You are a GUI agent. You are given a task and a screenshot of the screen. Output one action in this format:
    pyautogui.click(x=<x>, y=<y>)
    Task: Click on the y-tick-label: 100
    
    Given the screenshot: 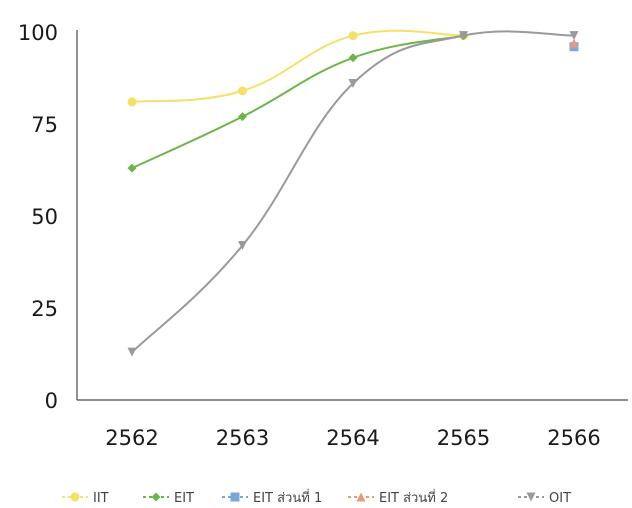 What is the action you would take?
    pyautogui.click(x=38, y=33)
    